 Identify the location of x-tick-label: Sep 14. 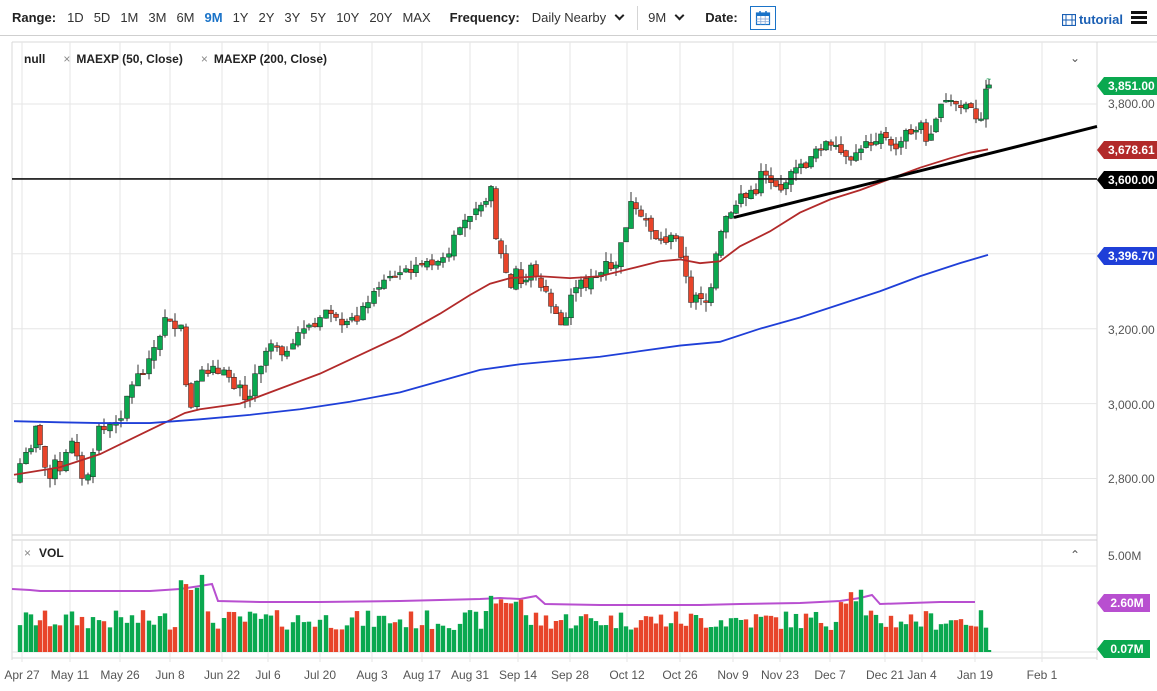
(518, 675).